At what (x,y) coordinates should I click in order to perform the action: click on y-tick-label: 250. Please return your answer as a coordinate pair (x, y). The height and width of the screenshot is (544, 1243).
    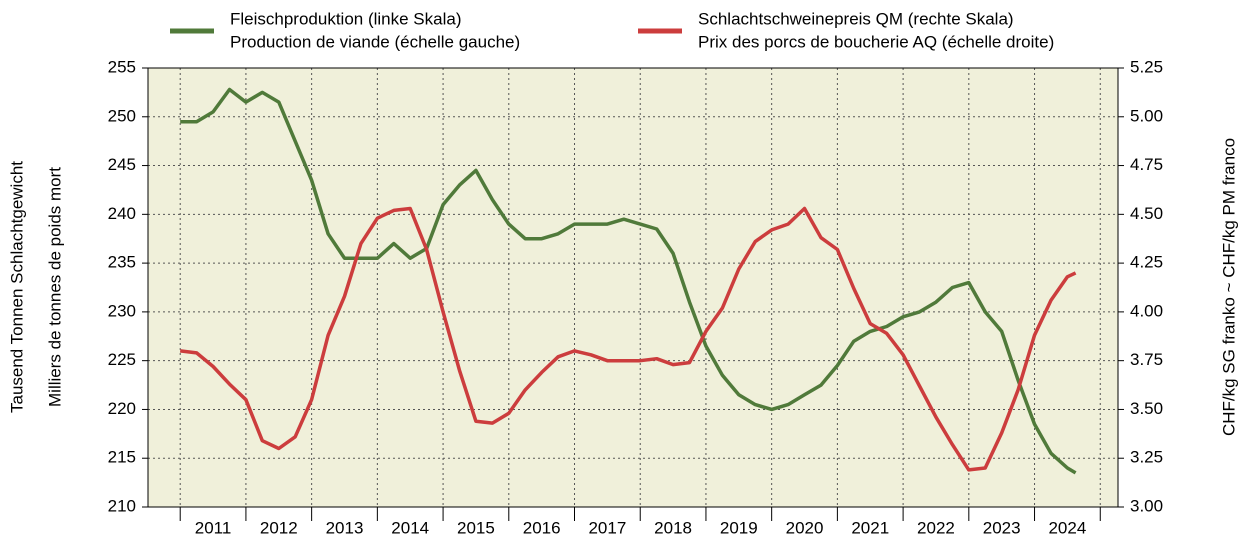
    Looking at the image, I should click on (122, 115).